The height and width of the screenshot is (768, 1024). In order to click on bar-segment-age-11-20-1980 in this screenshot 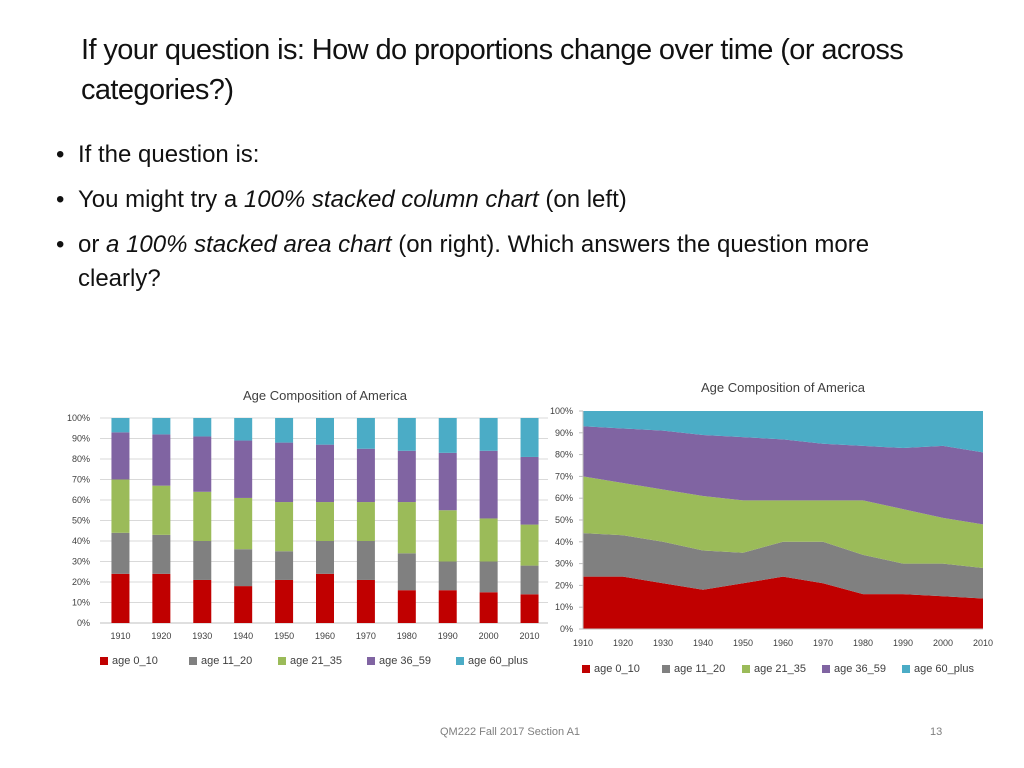, I will do `click(406, 572)`.